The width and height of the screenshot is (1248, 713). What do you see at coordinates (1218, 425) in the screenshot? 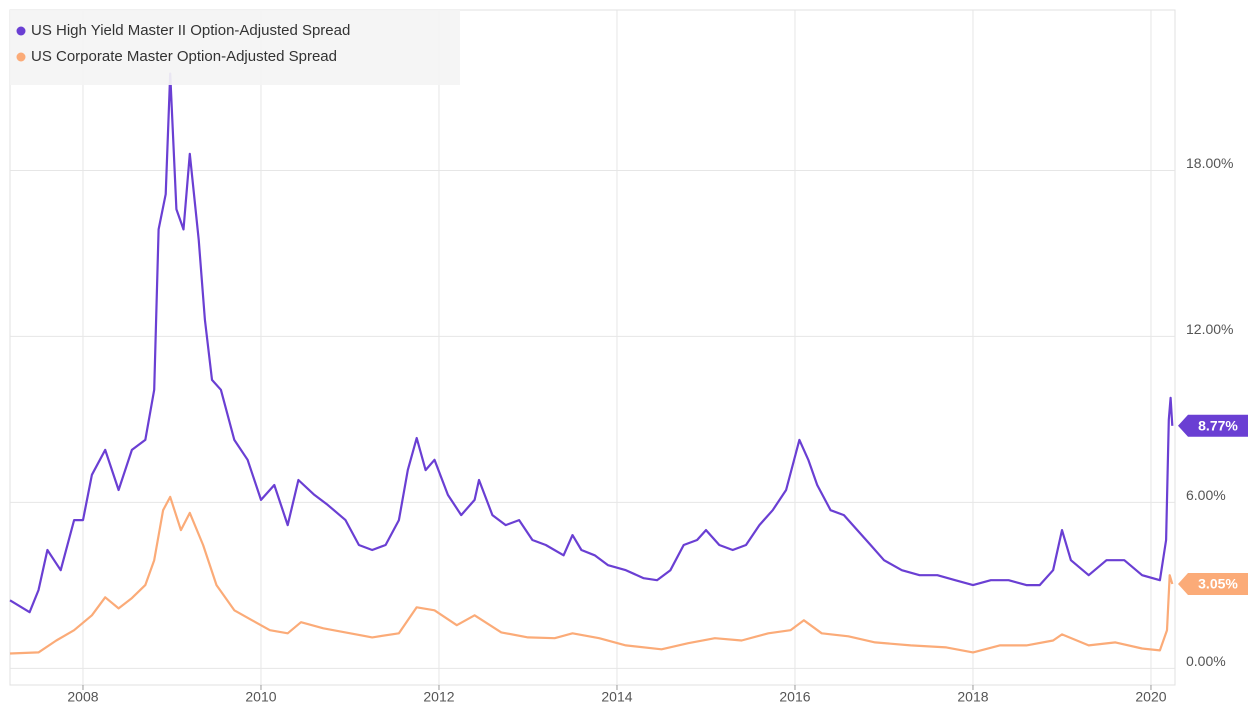
I see `end-label: 8.77%` at bounding box center [1218, 425].